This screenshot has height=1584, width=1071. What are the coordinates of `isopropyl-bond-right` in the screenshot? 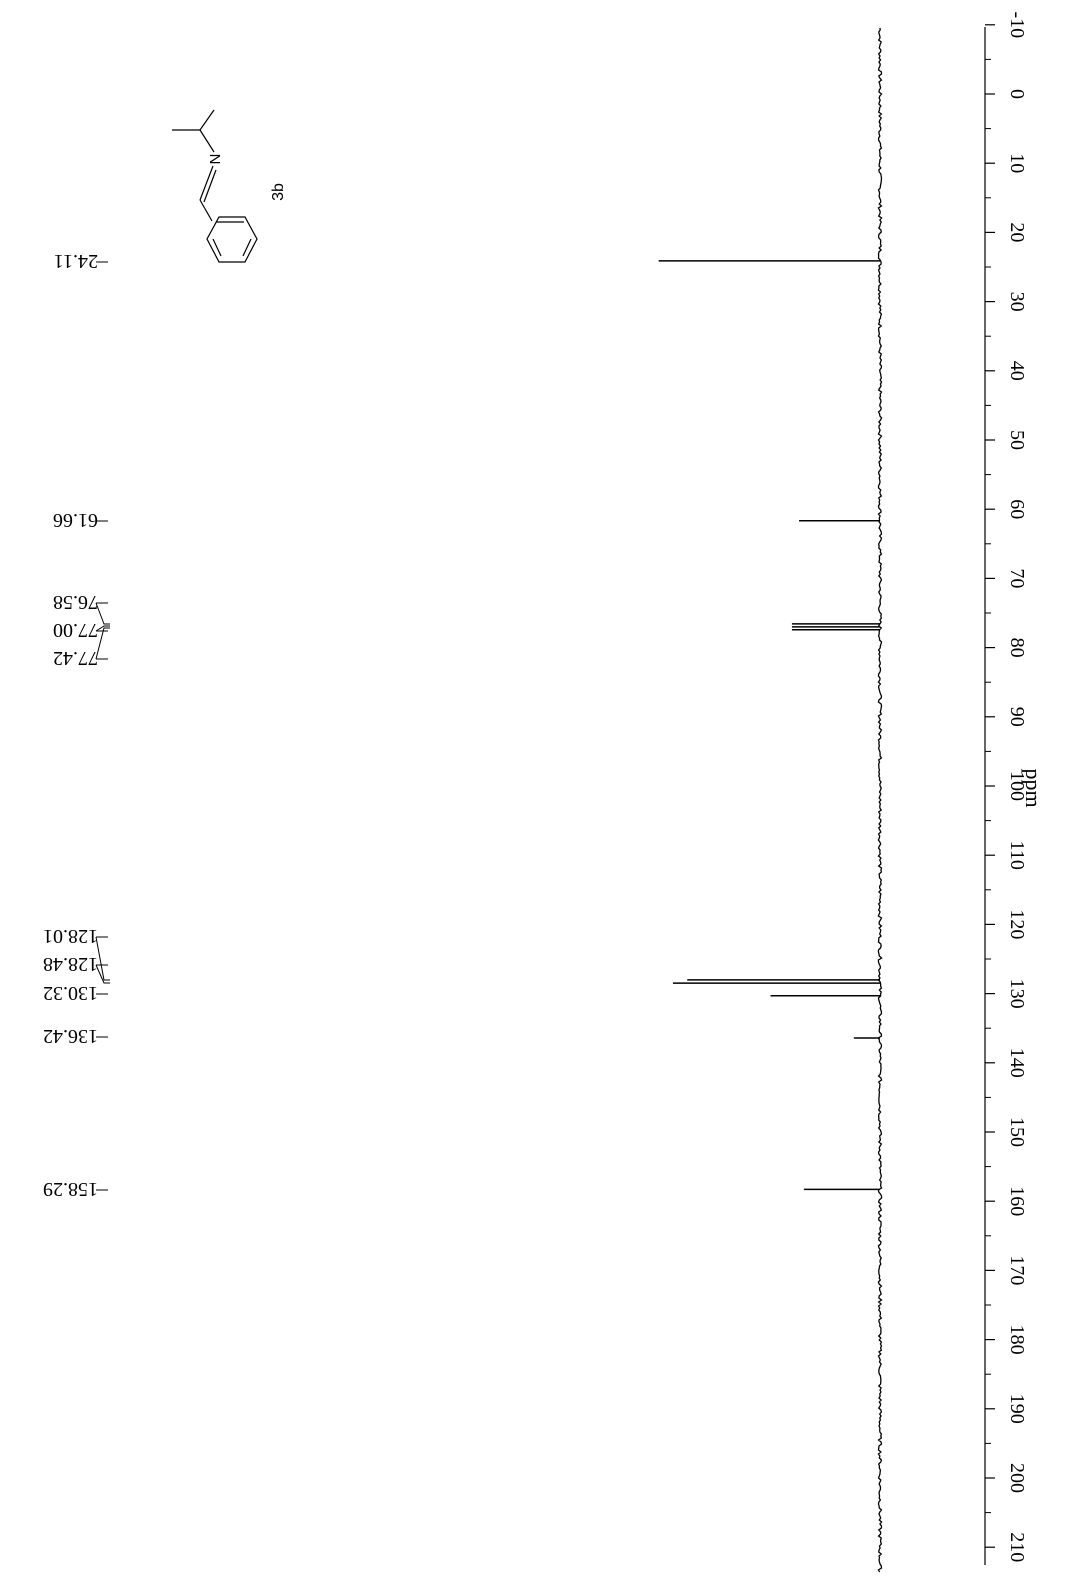 It's located at (207, 120).